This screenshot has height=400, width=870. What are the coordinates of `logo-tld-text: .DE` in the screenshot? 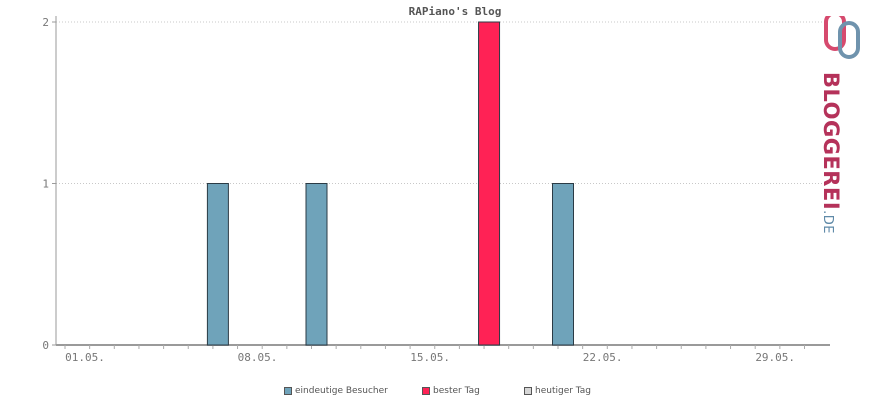 It's located at (827, 222).